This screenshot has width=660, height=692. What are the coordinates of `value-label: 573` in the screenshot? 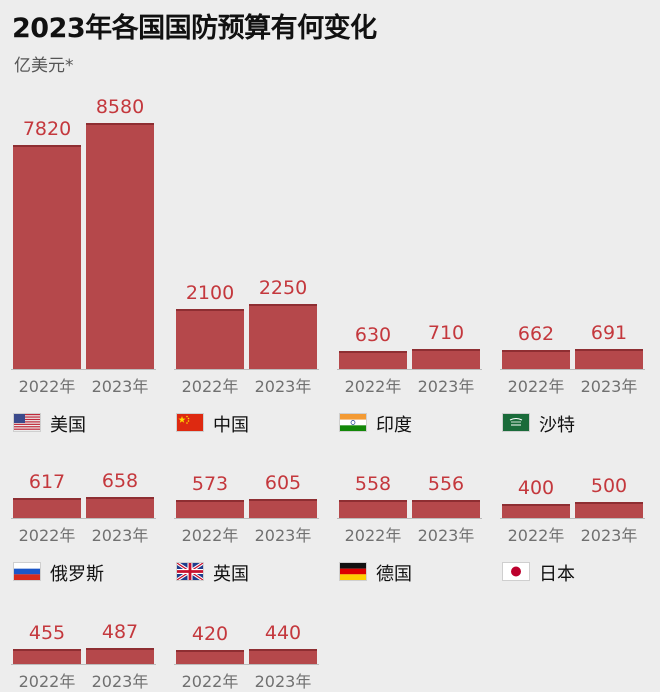 It's located at (210, 483).